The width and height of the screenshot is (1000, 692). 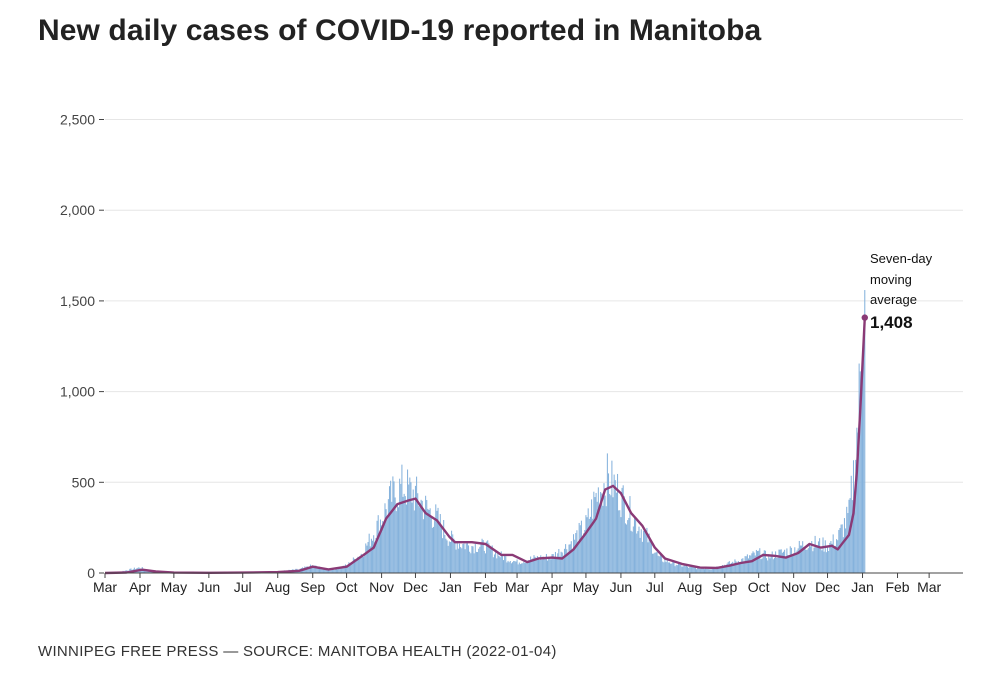 I want to click on x-tick-label: Sep, so click(x=312, y=587).